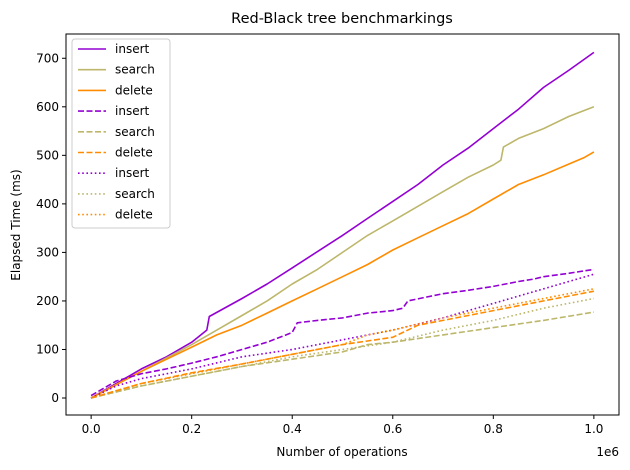 This screenshot has width=630, height=470. What do you see at coordinates (493, 429) in the screenshot?
I see `x-tick-label: 0.8` at bounding box center [493, 429].